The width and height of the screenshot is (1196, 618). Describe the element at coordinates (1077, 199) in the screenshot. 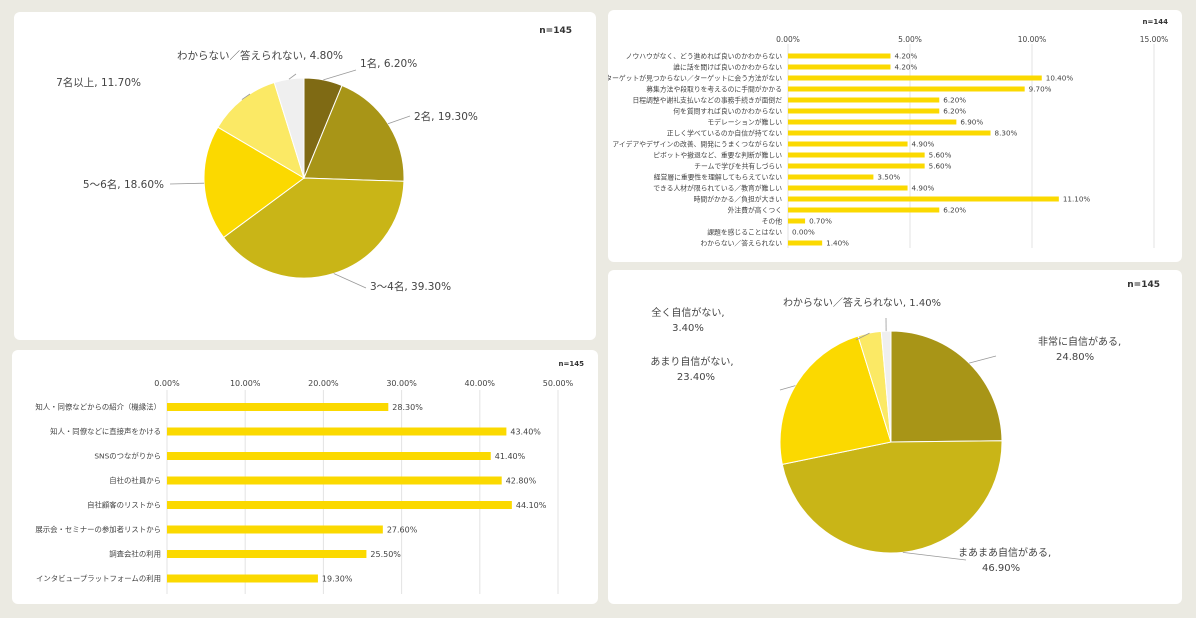

I see `bar-value-label: 11.10%` at that location.